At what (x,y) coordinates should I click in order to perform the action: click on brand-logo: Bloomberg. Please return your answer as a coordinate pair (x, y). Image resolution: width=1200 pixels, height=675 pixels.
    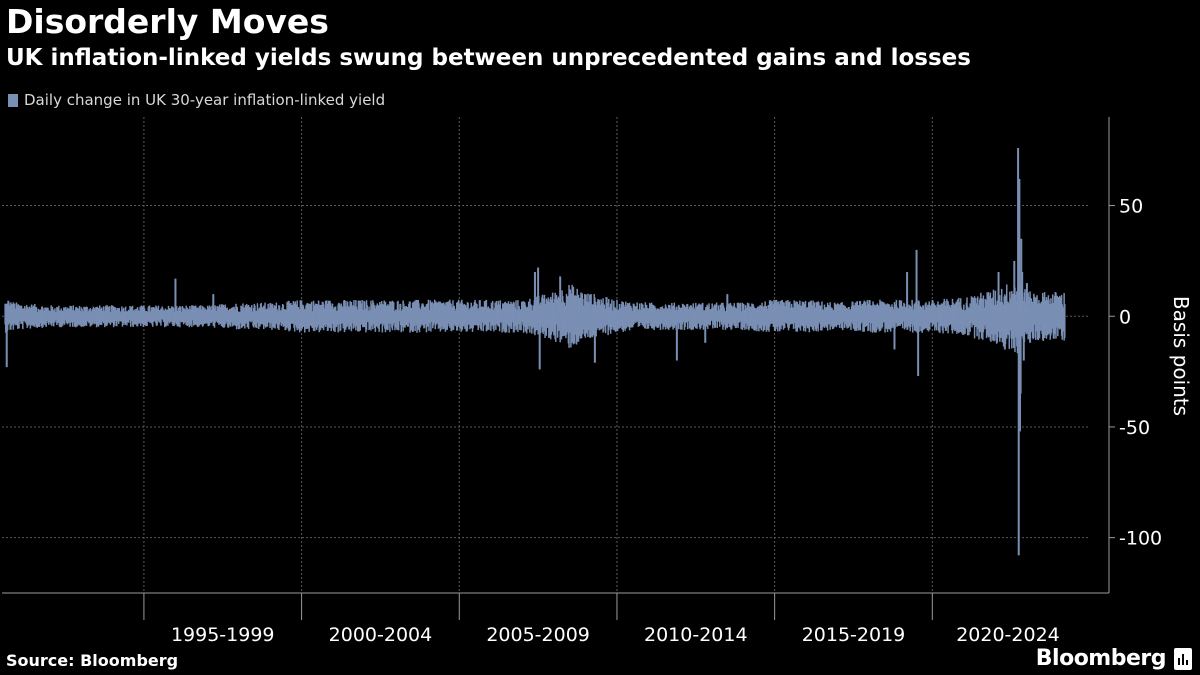
    Looking at the image, I should click on (1101, 658).